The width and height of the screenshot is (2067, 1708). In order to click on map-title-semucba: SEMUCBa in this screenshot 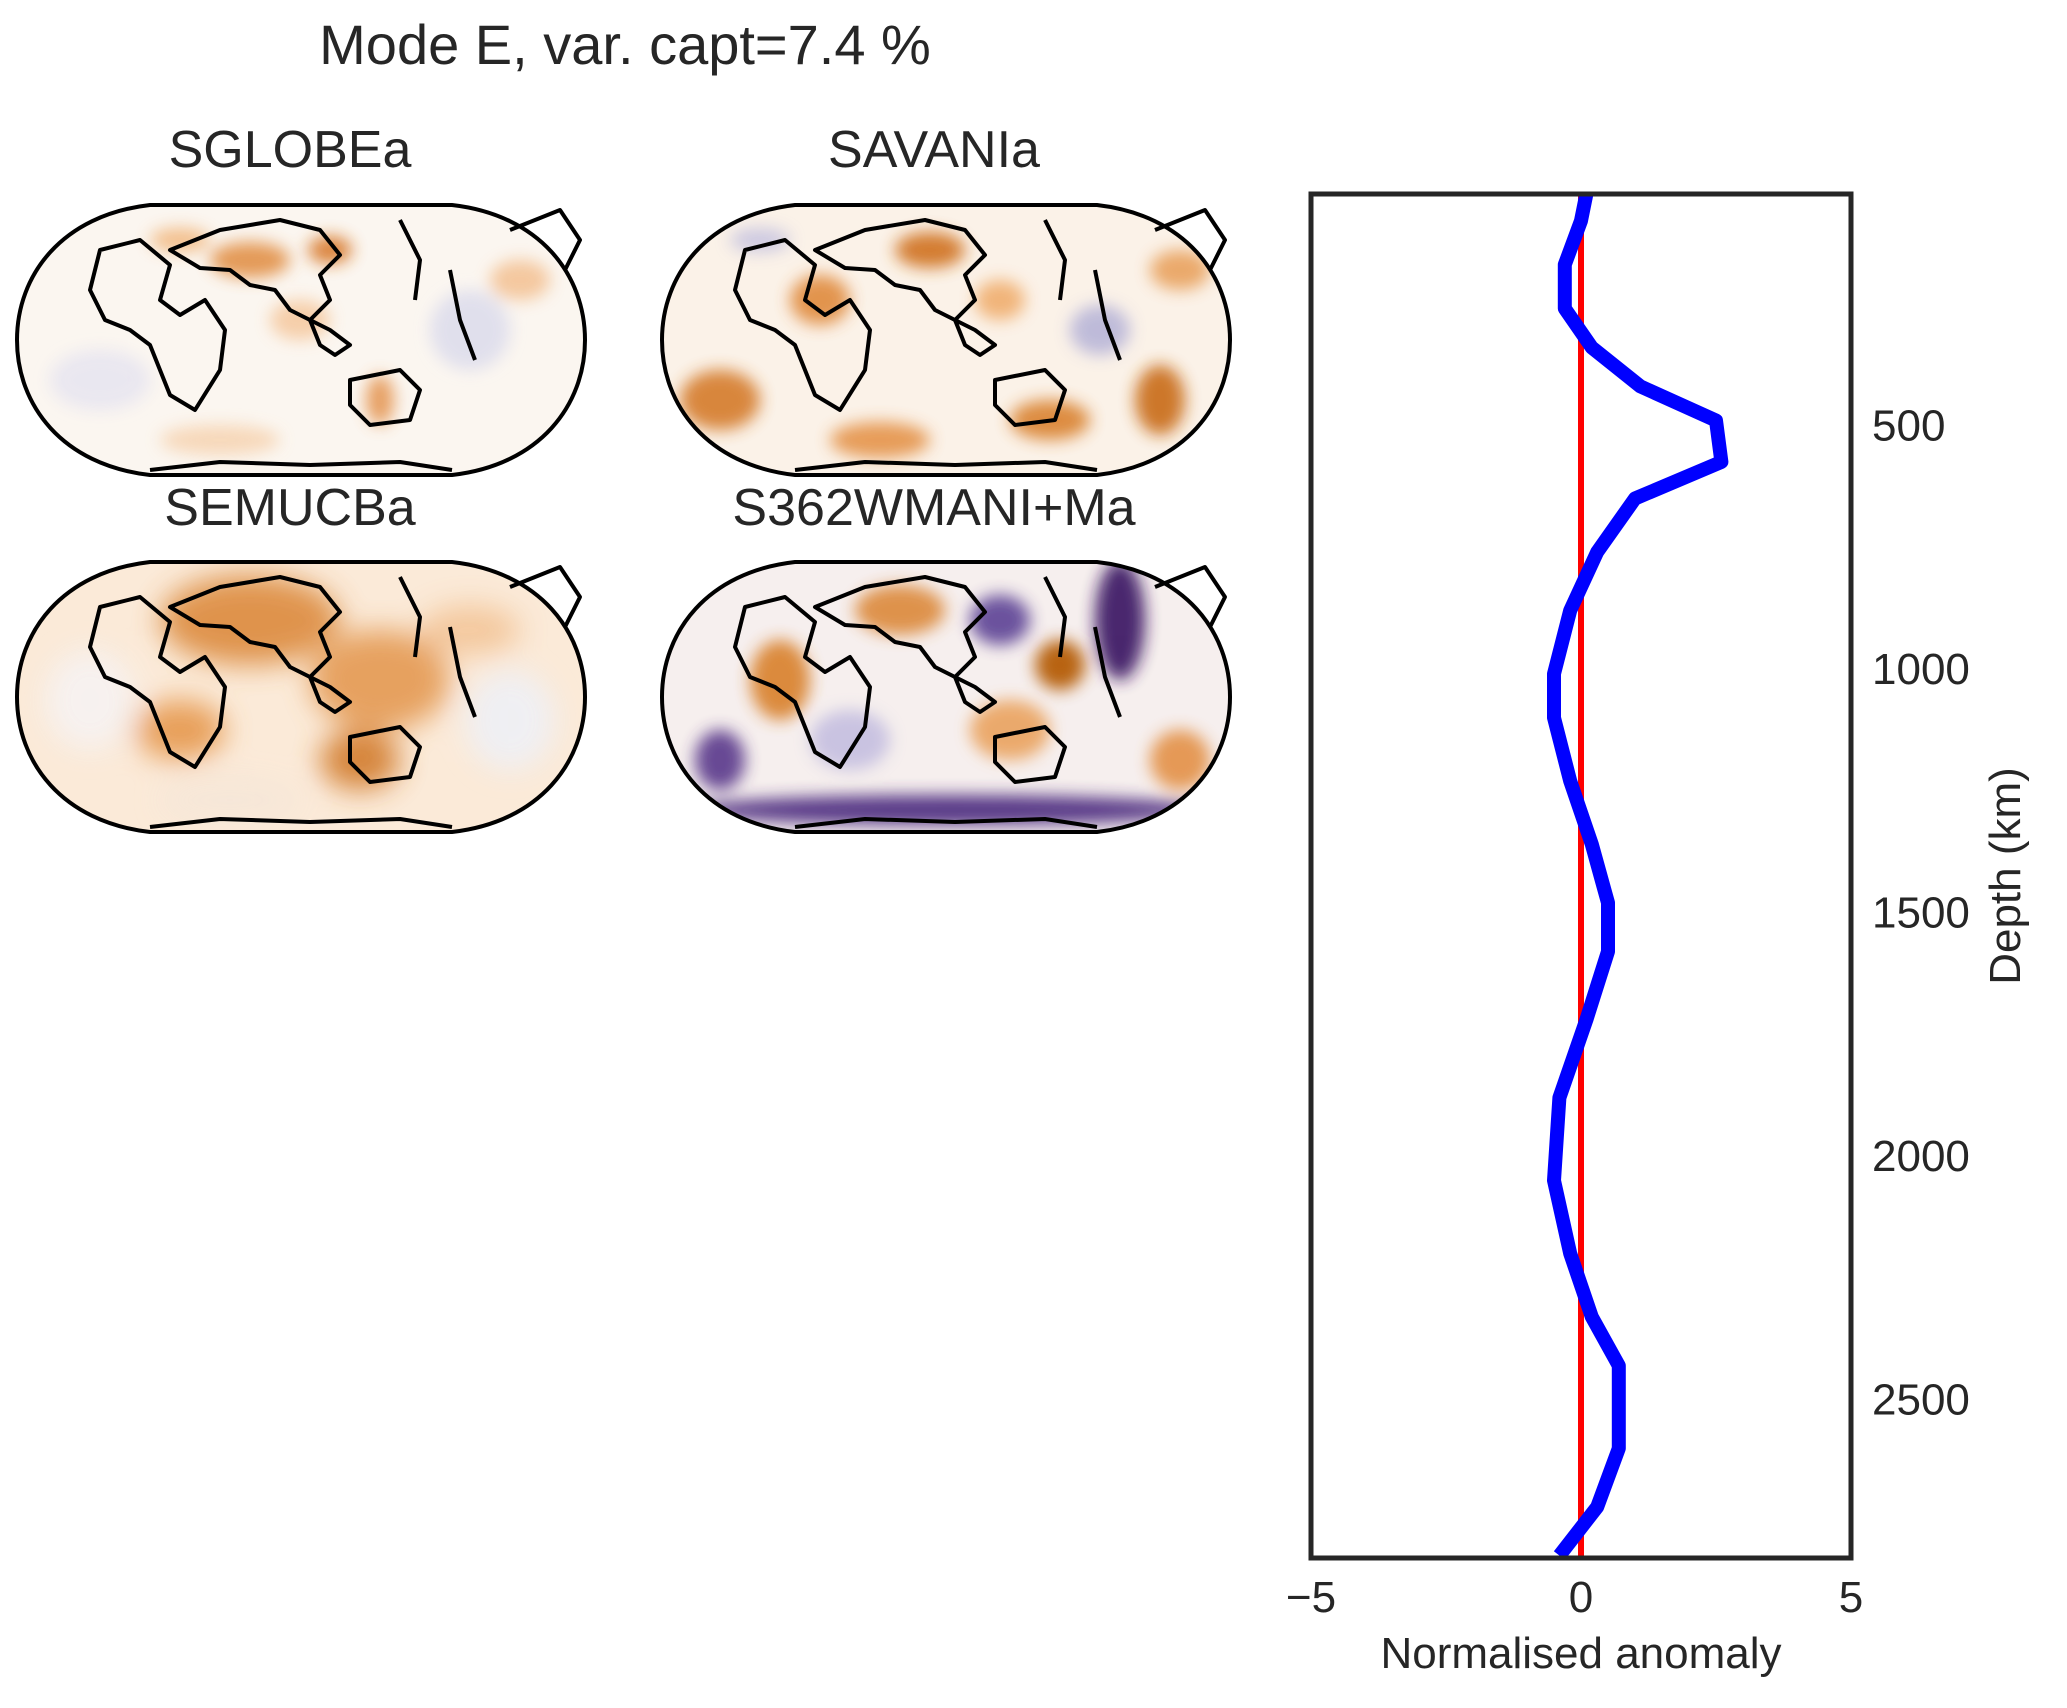, I will do `click(290, 508)`.